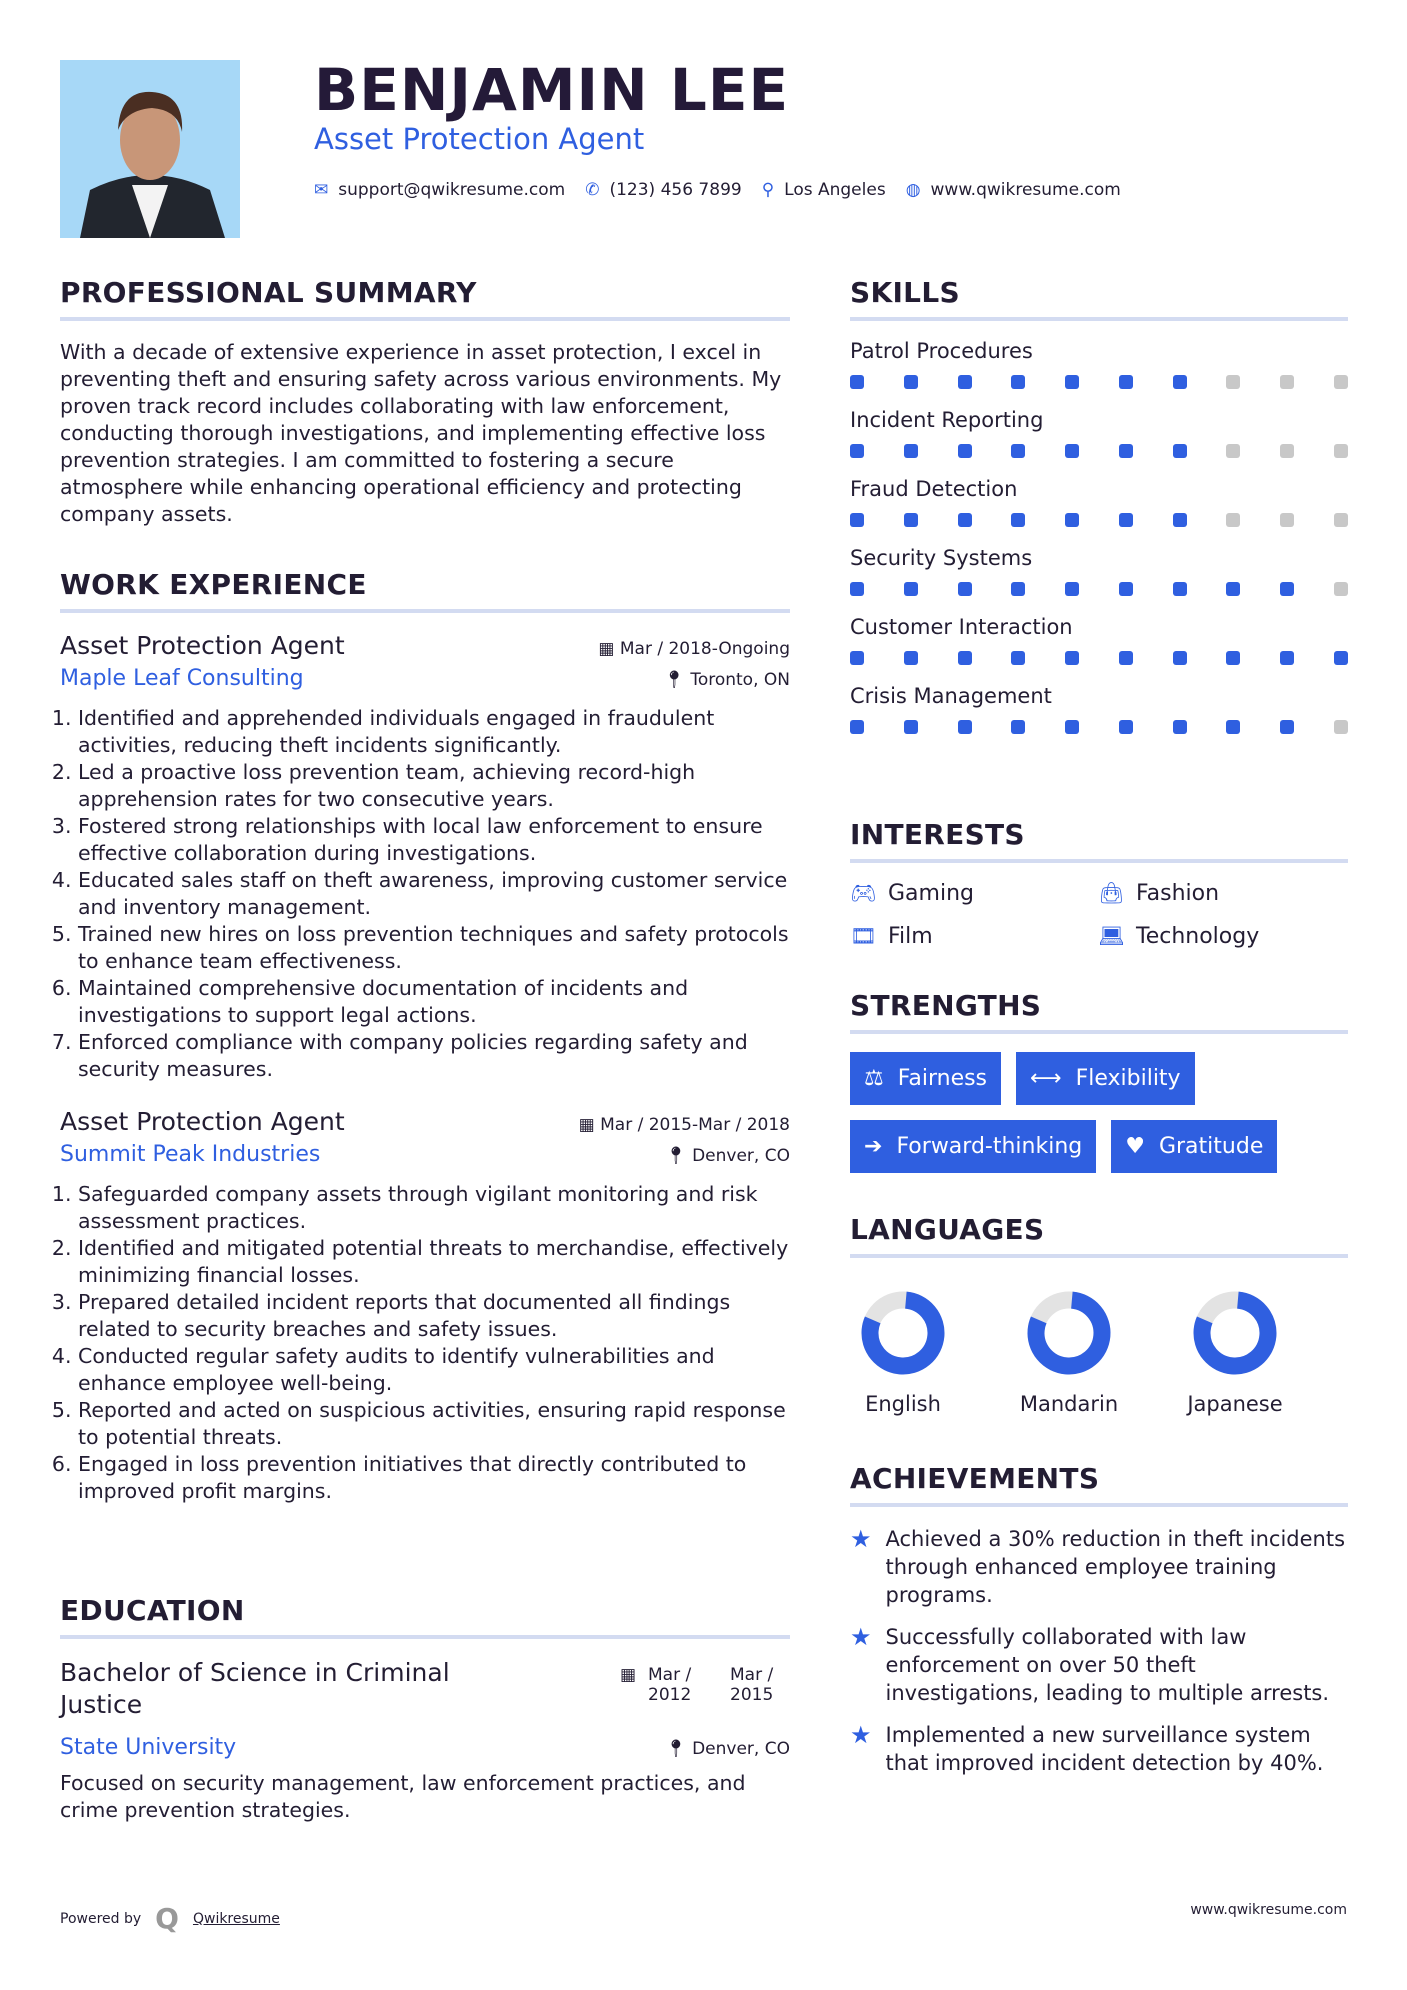  What do you see at coordinates (236, 1918) in the screenshot?
I see `qwikresume-link: Qwikresume` at bounding box center [236, 1918].